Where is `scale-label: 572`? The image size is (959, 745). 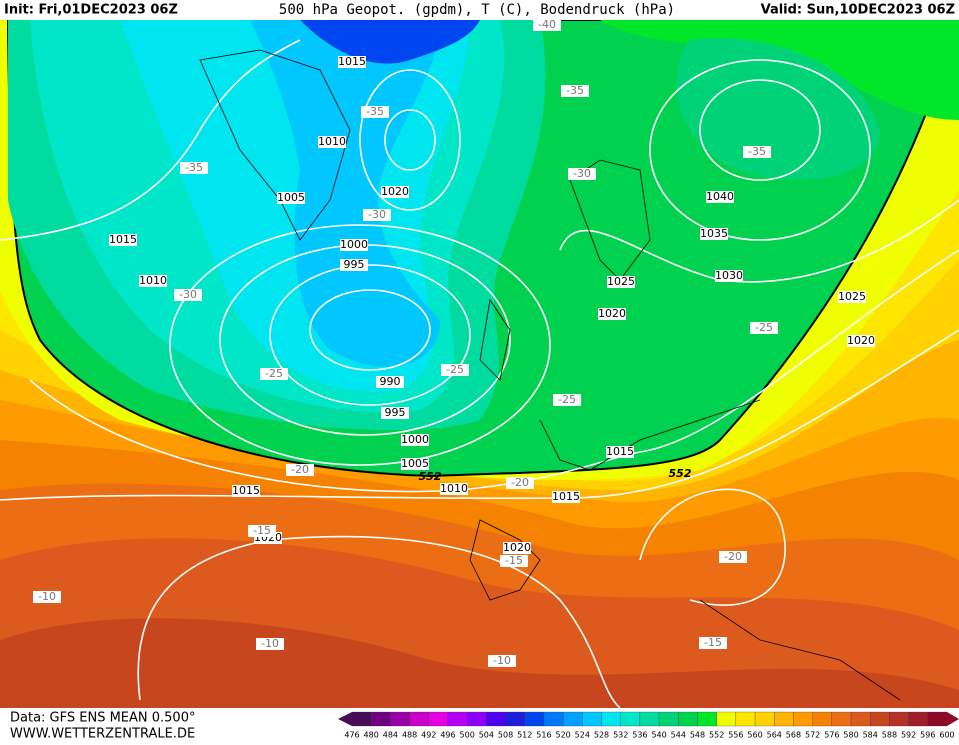 scale-label: 572 is located at coordinates (812, 735).